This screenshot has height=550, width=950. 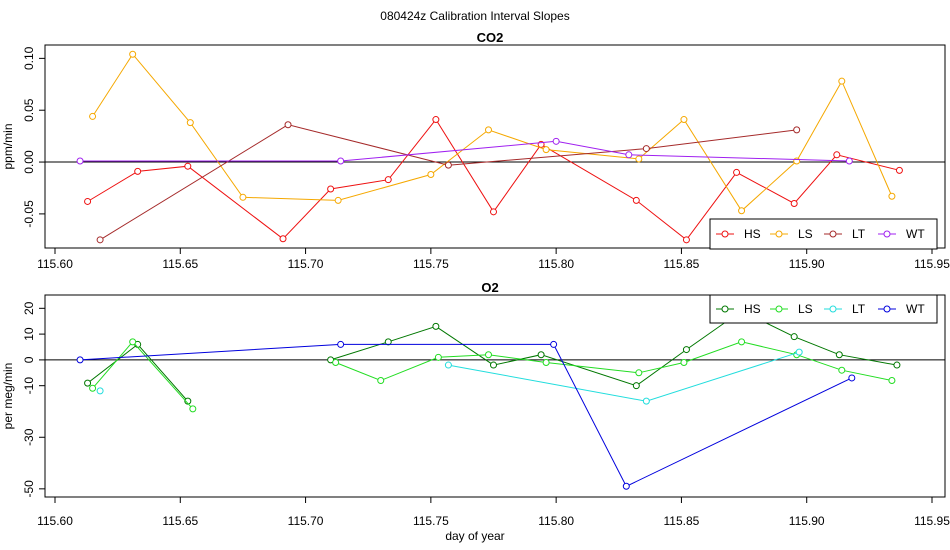 I want to click on main-title: 080424z Calibration Interval Slopes, so click(x=474, y=16).